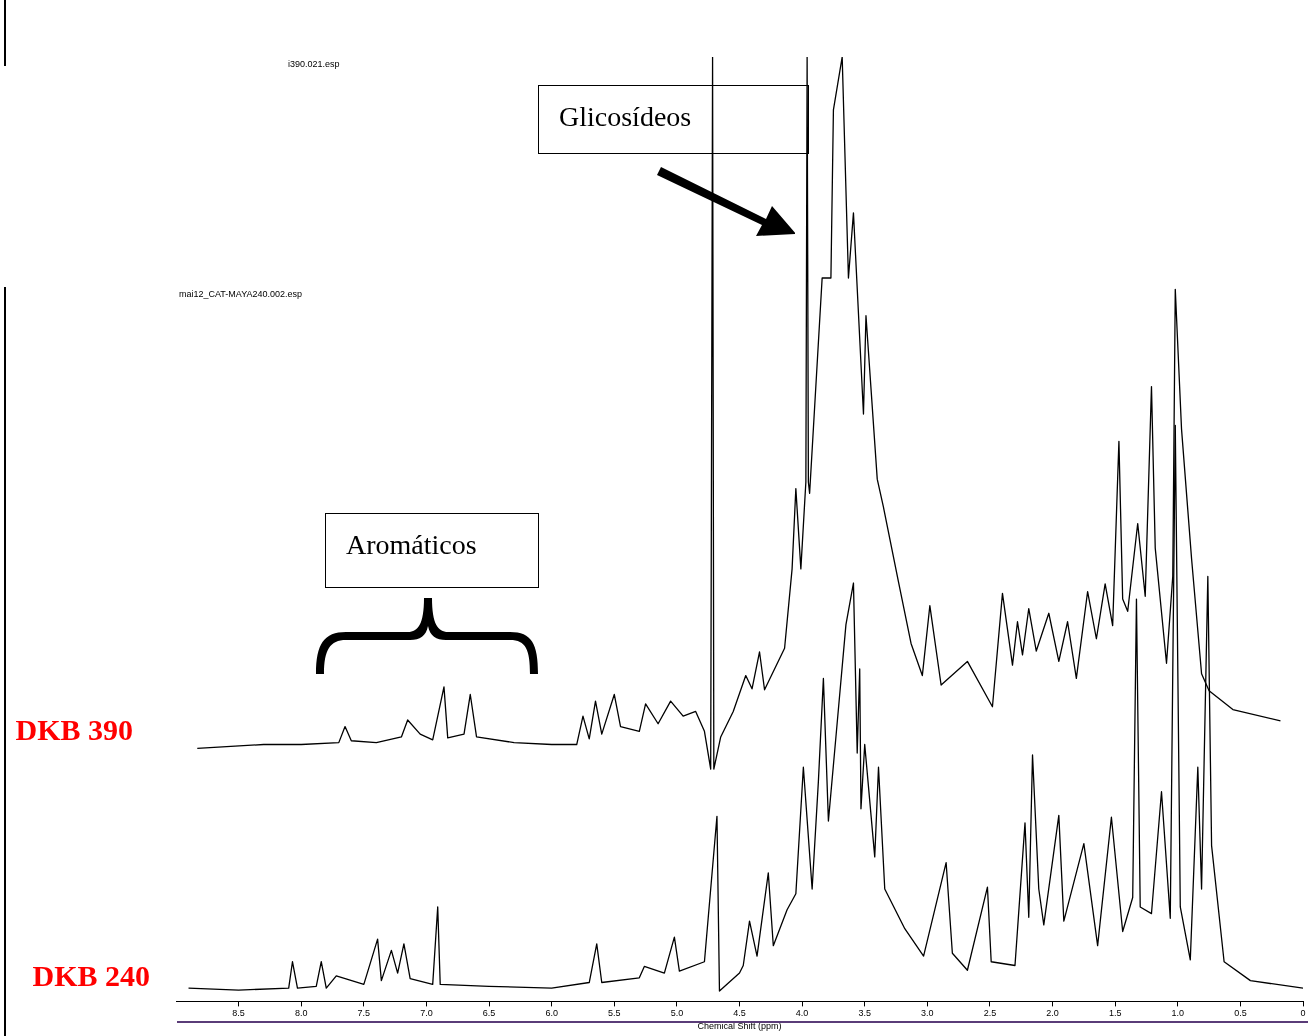 This screenshot has height=1036, width=1314. I want to click on series-label: DKB 240, so click(91, 975).